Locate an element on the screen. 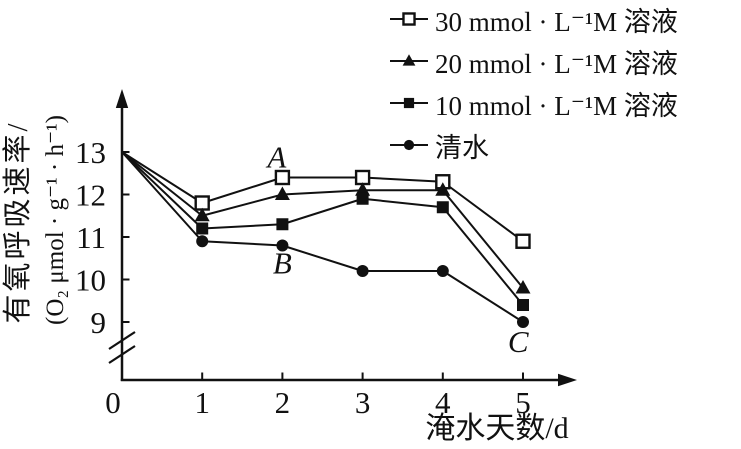 This screenshot has height=449, width=741. legend-marker-filled-triangle is located at coordinates (409, 60).